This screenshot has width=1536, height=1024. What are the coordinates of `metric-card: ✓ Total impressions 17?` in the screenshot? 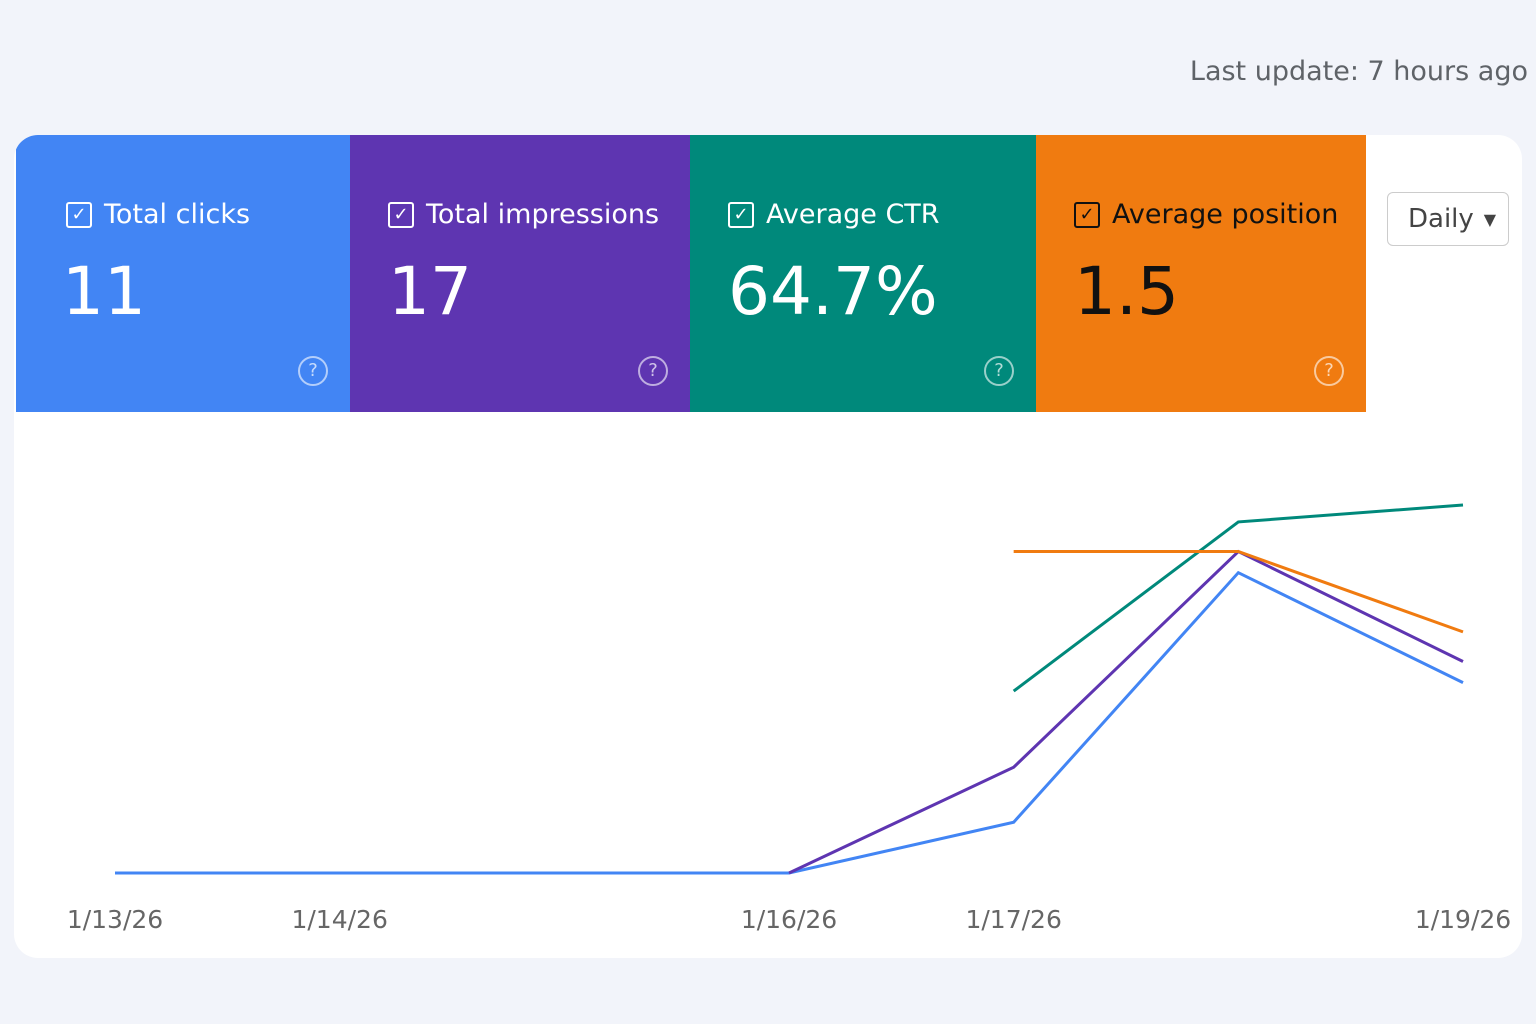 It's located at (520, 273).